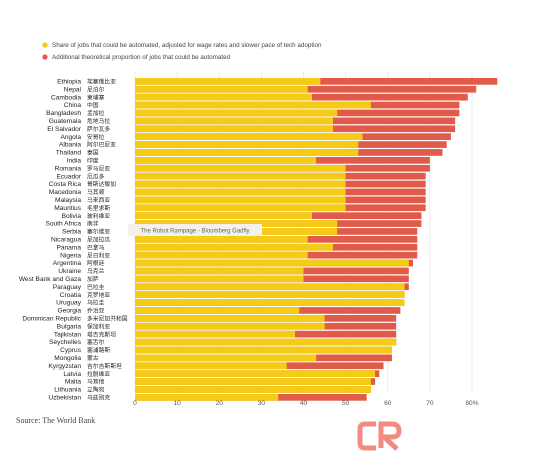 This screenshot has width=550, height=466. Describe the element at coordinates (64, 366) in the screenshot. I see `category-label: Kyrgyzstan` at that location.